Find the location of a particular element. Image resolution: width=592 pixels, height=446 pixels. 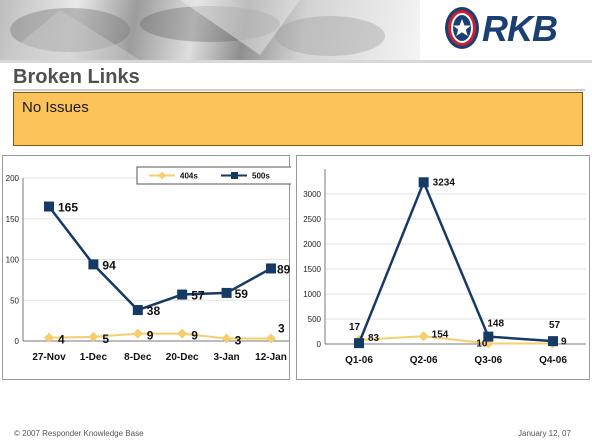

banner-photo-art is located at coordinates (192, 30).